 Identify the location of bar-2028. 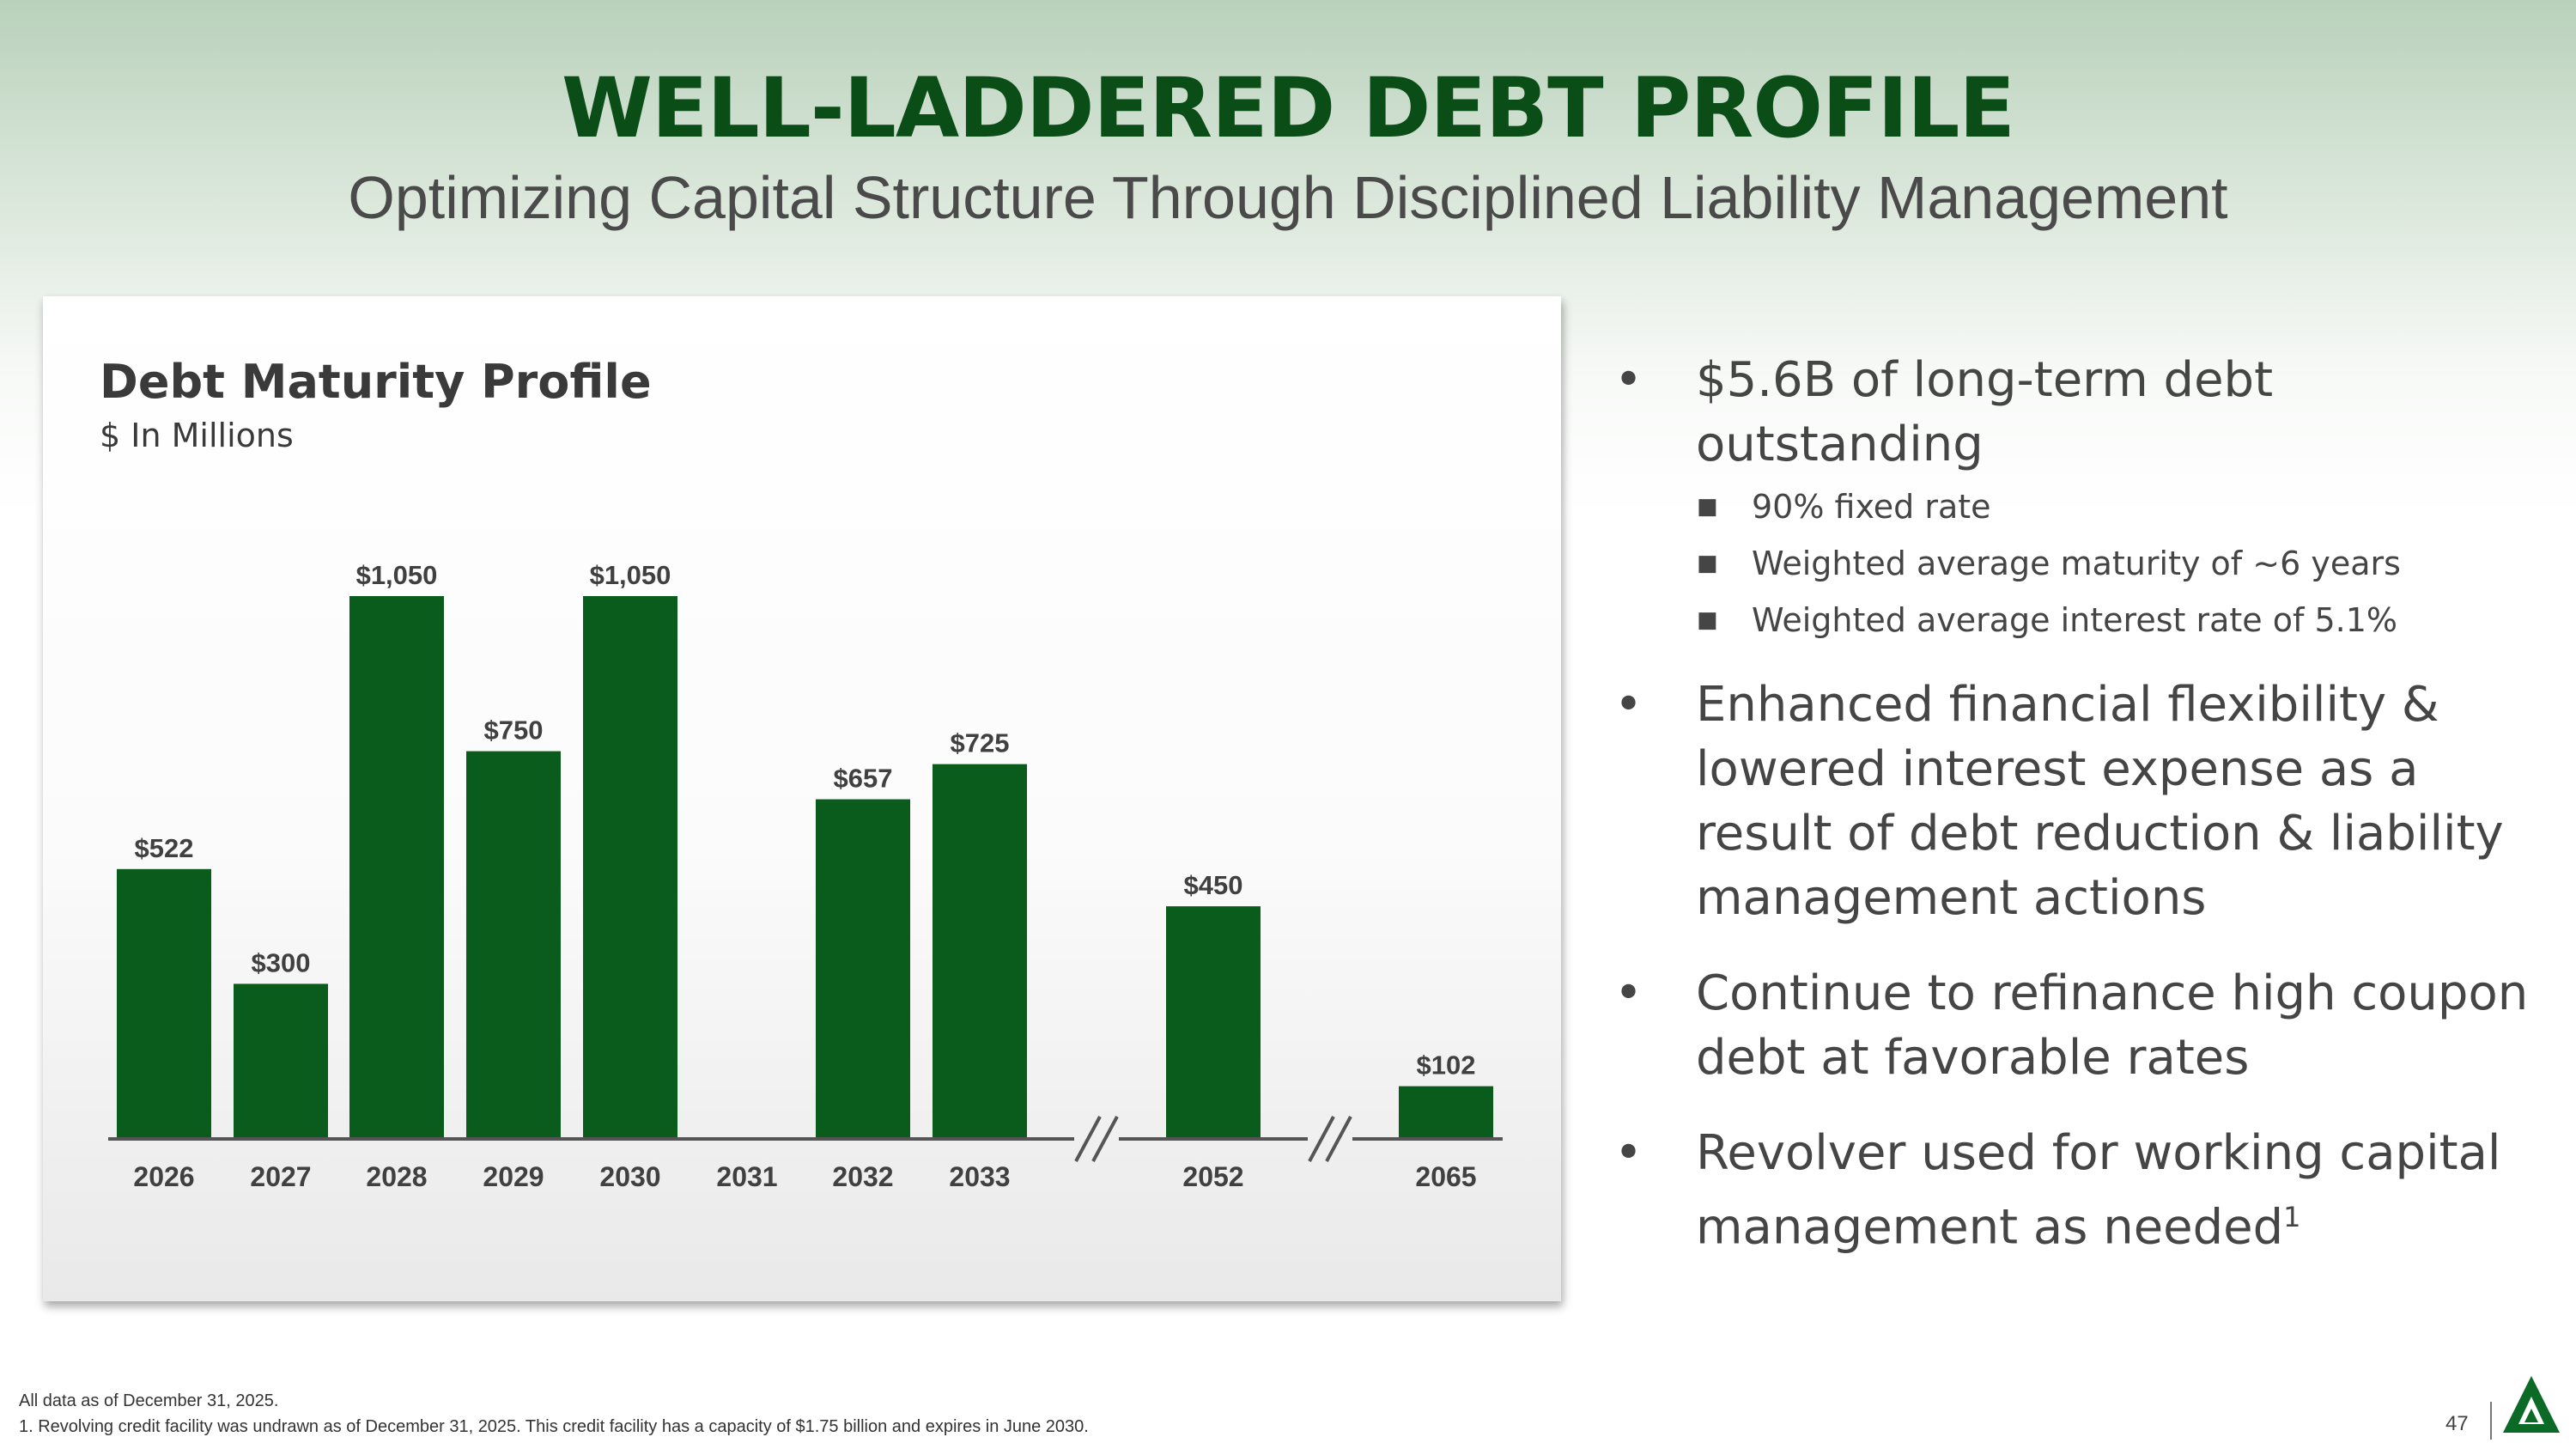
(397, 867).